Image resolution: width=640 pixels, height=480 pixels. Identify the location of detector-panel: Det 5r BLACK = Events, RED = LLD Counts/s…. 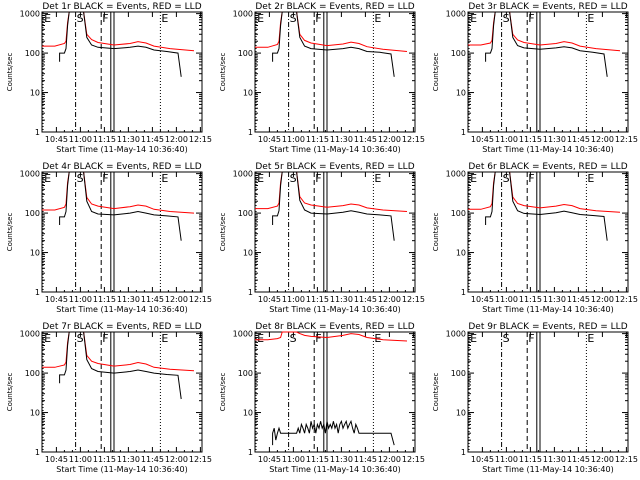
(322, 238).